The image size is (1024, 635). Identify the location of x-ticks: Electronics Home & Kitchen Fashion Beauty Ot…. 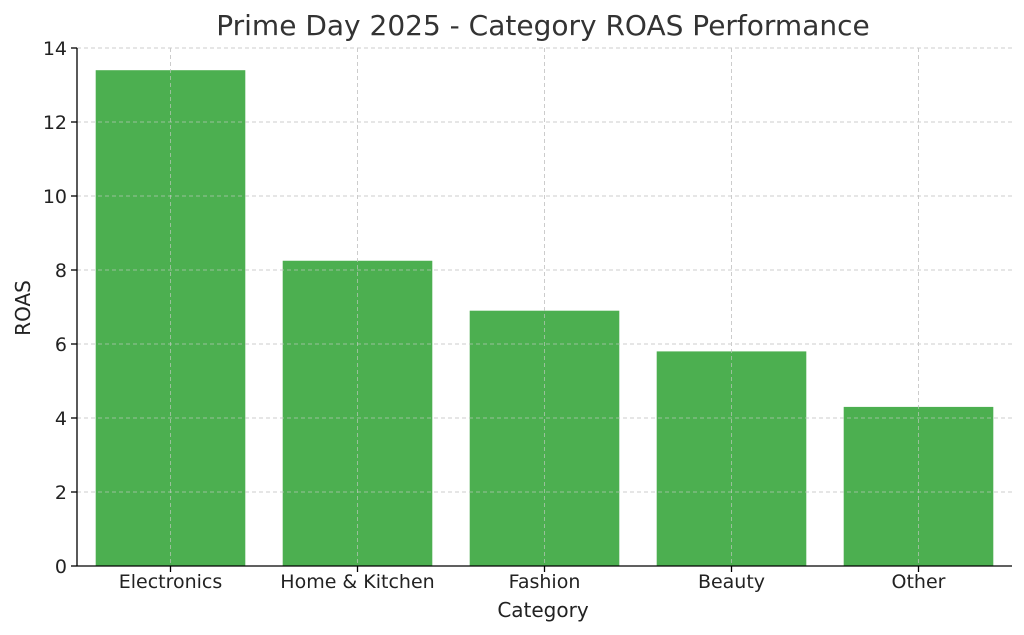
(532, 579).